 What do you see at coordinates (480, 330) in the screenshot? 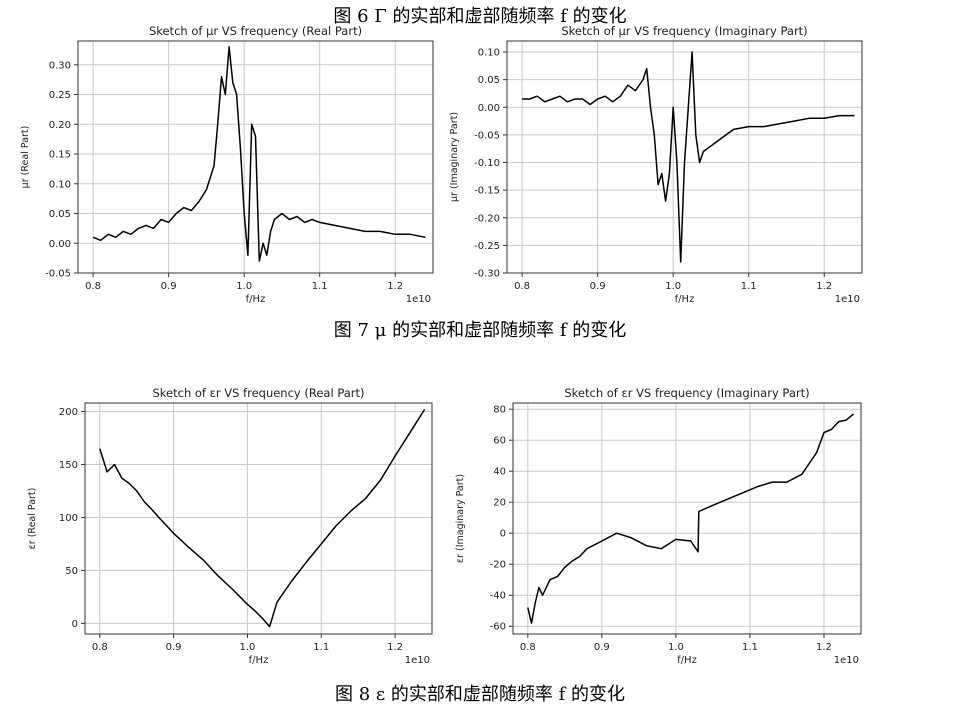
I see `figure7-caption: 图 7 μ 的实部和虚部随频率 f 的变化` at bounding box center [480, 330].